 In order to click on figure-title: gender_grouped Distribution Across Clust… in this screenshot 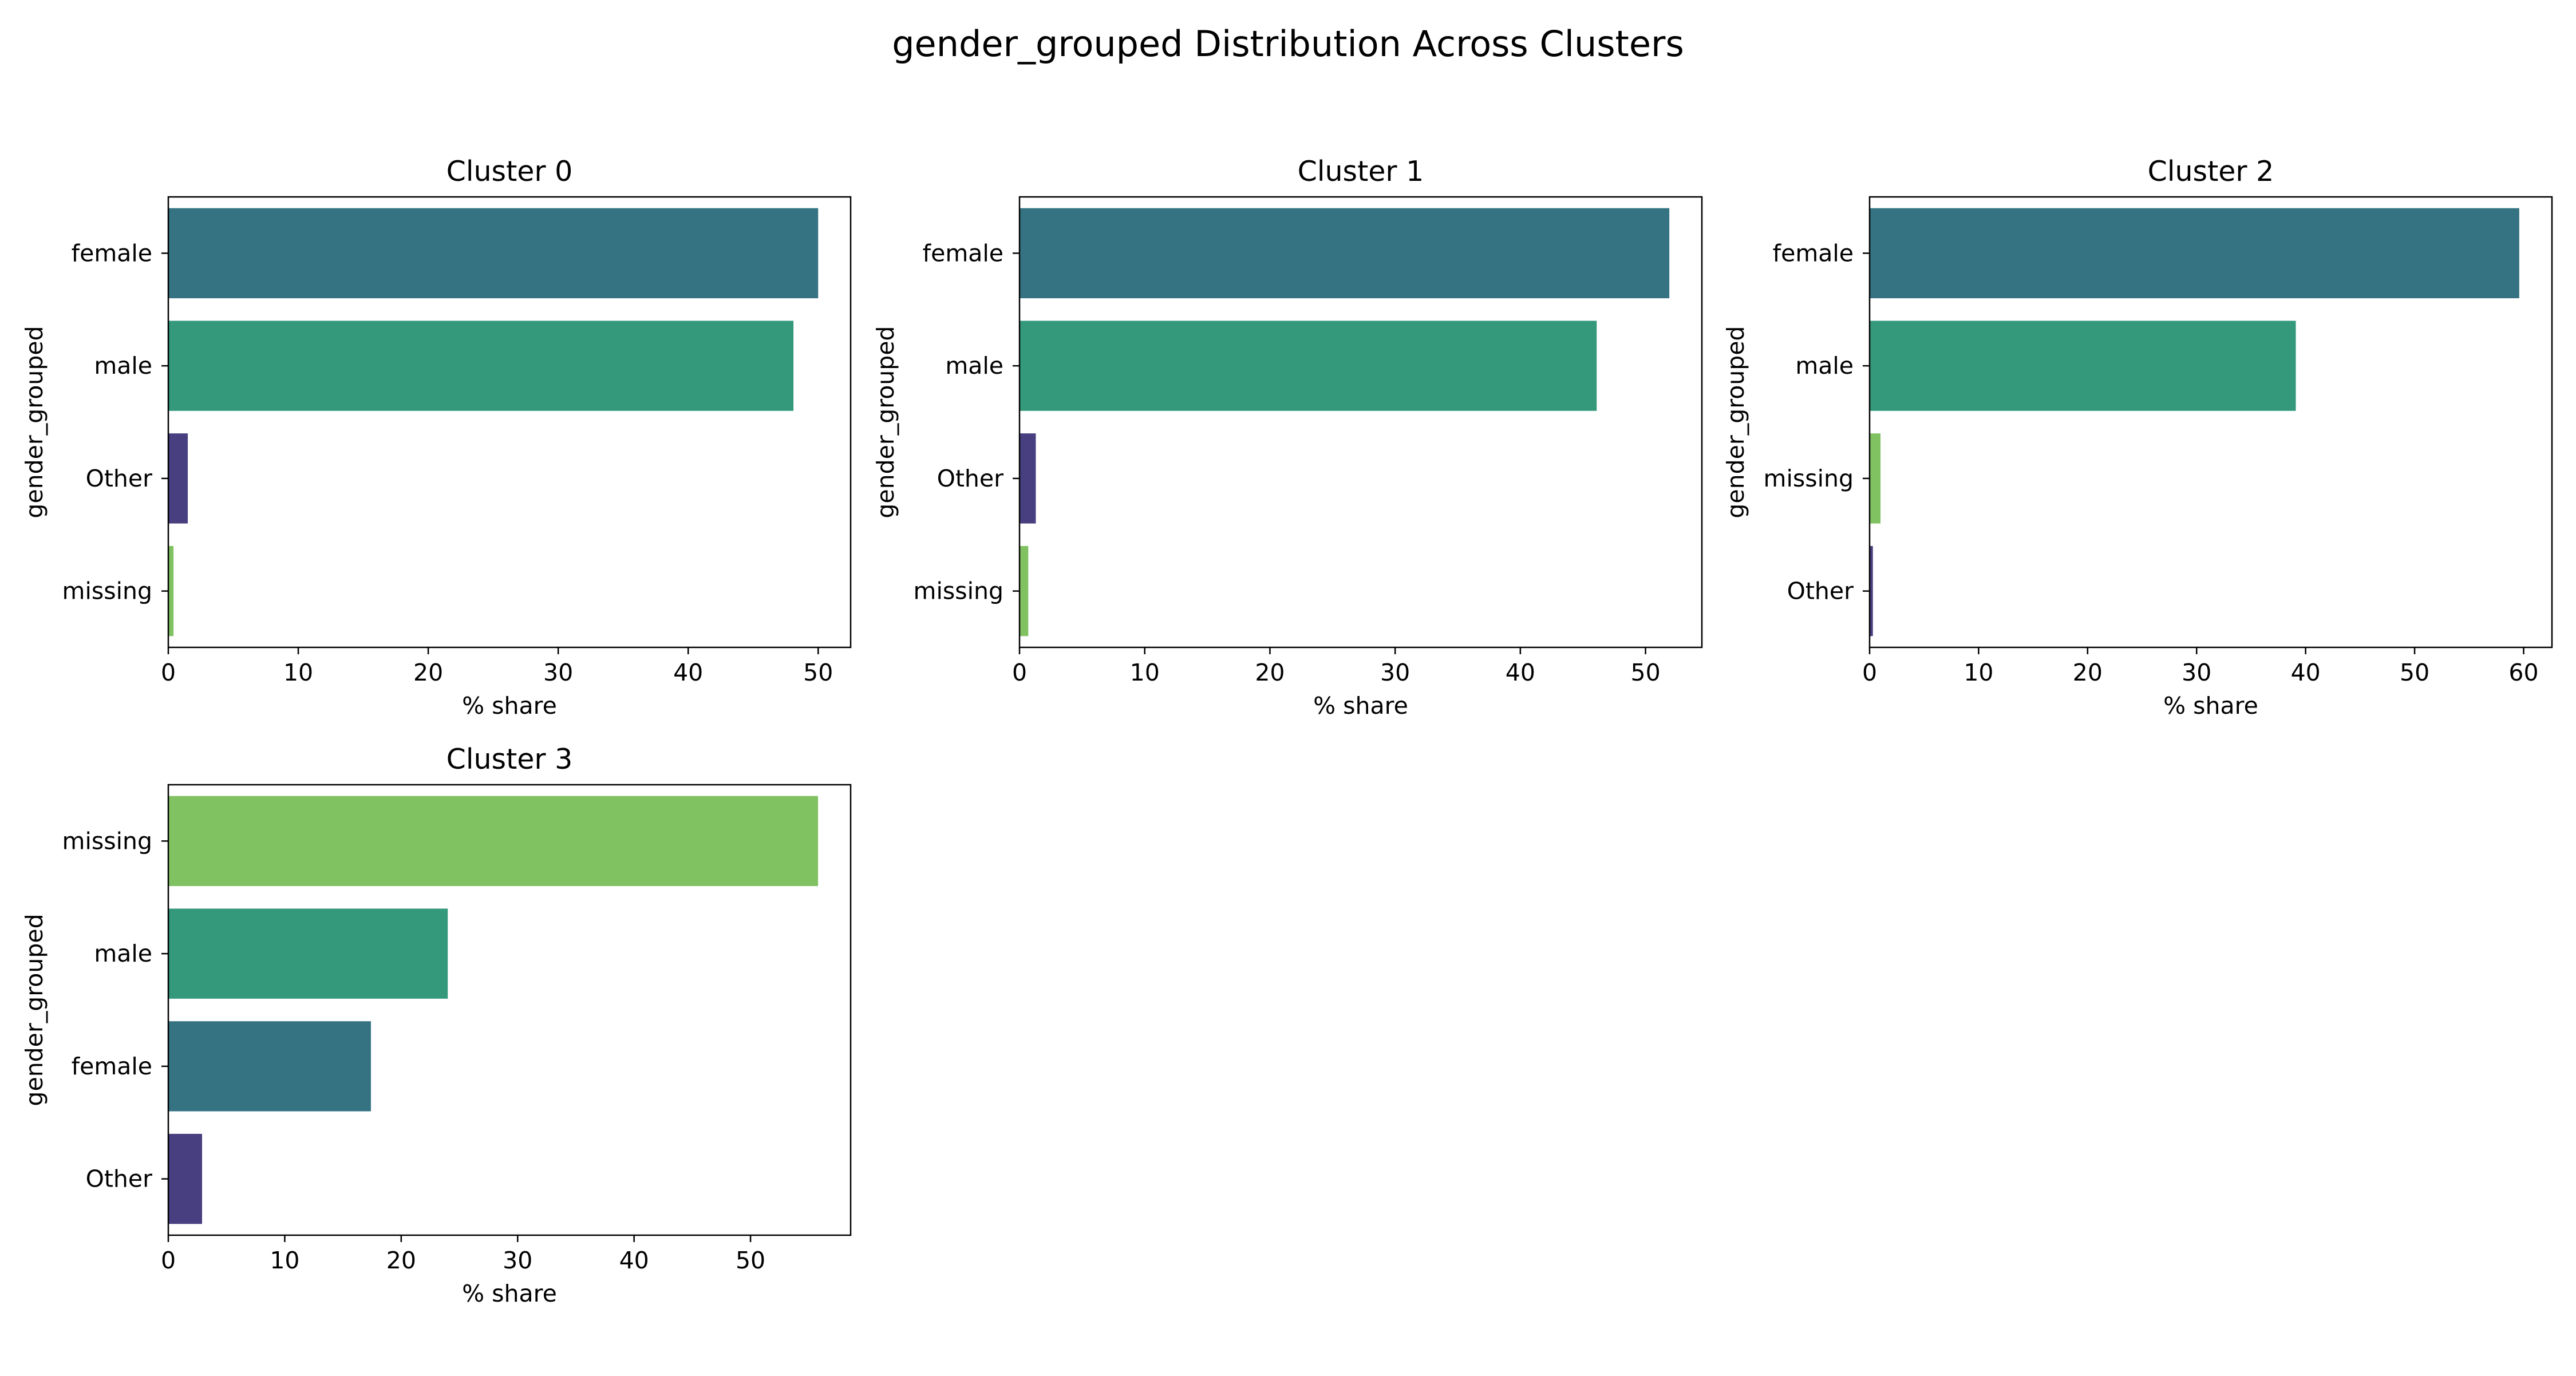, I will do `click(1288, 44)`.